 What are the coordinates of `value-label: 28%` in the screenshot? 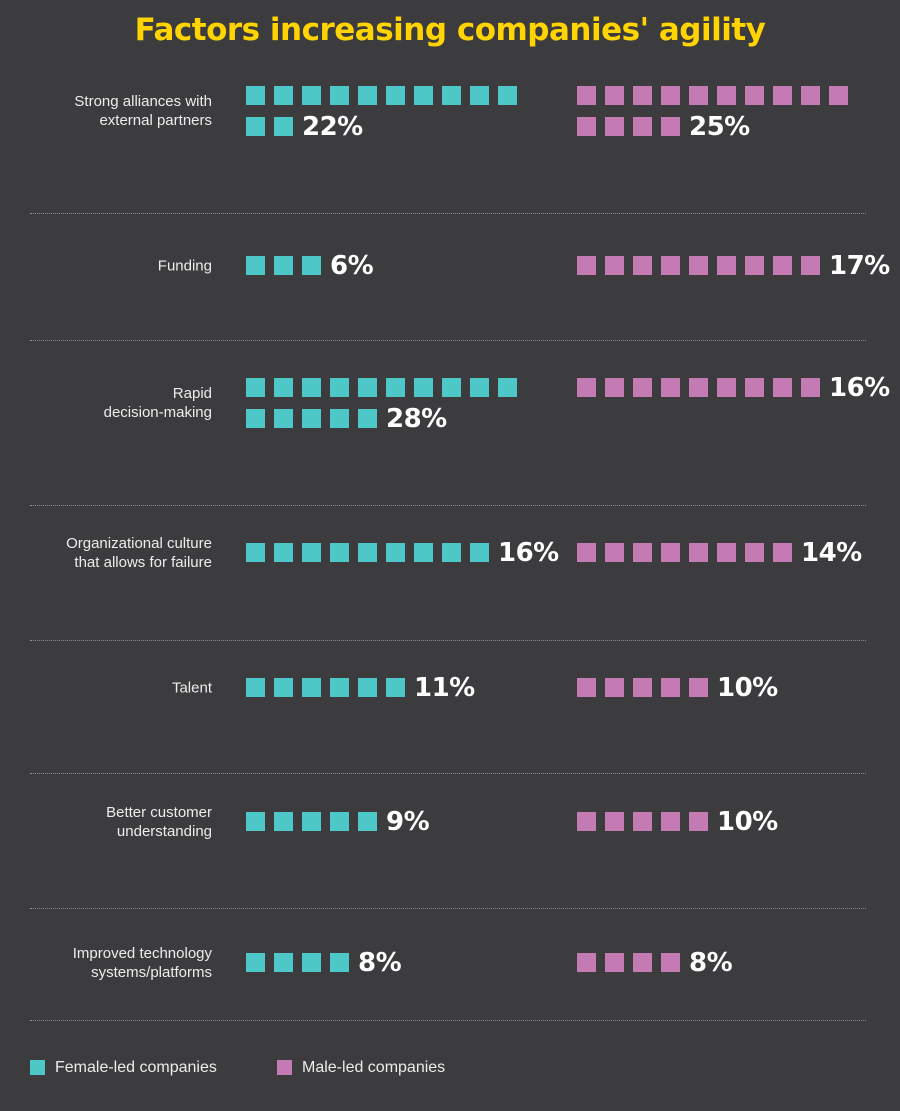 It's located at (416, 419).